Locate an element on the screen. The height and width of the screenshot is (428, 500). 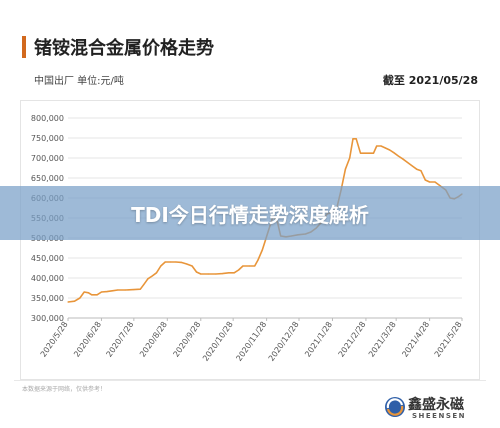
brand-name-cn: 鑫盛永磁 is located at coordinates (436, 405).